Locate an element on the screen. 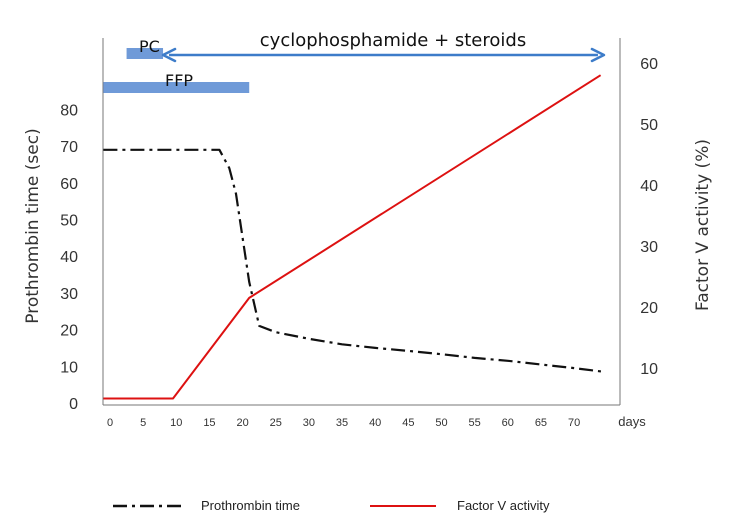  x-tick-label: 50 is located at coordinates (441, 423).